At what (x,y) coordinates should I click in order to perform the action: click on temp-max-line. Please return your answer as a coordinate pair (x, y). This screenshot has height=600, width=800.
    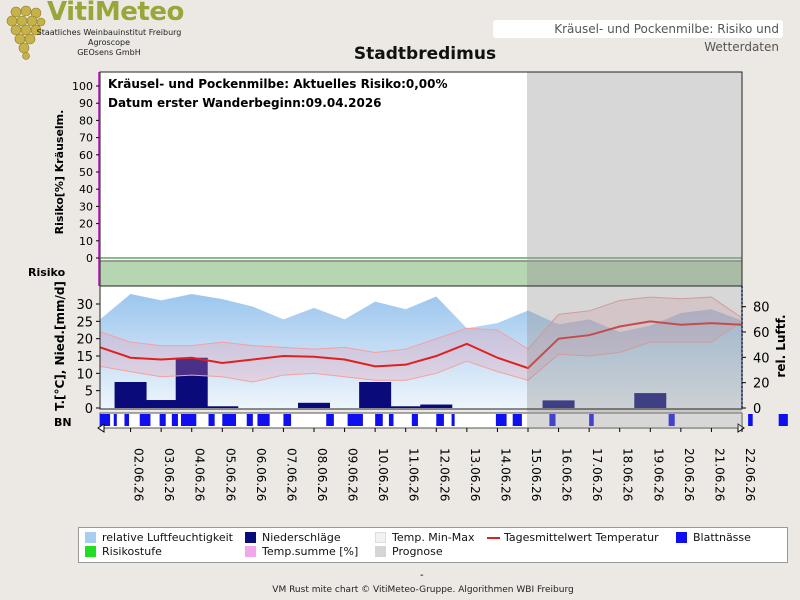
    Looking at the image, I should click on (421, 325).